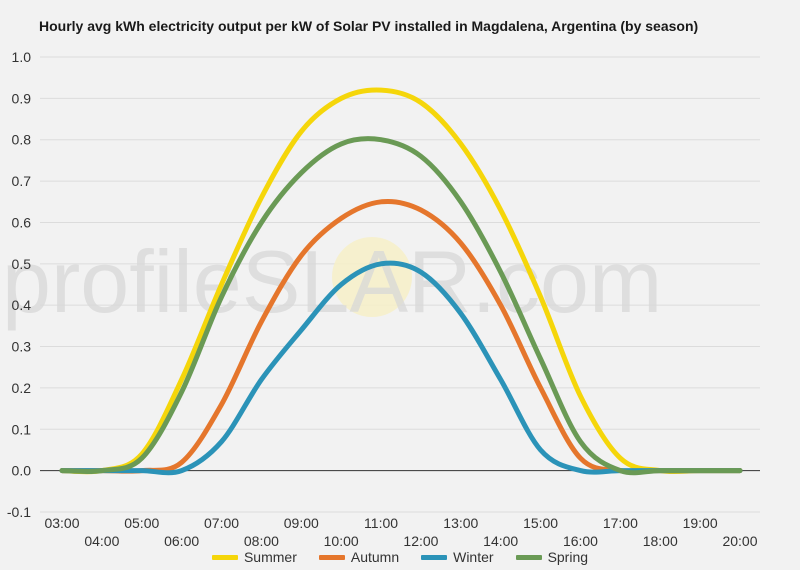 Image resolution: width=800 pixels, height=570 pixels. I want to click on y-tick-label: 0.7, so click(22, 181).